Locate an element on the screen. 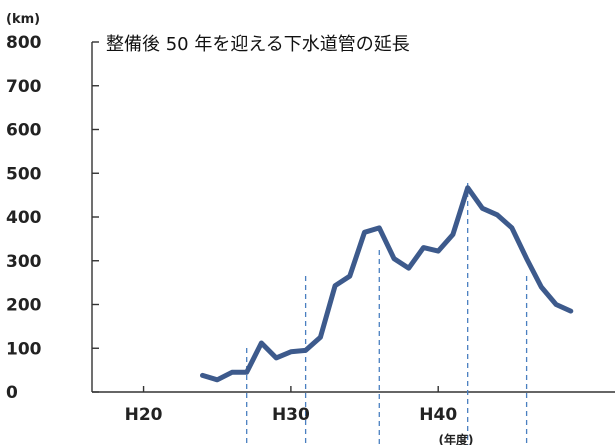  y-tick-label: 0 is located at coordinates (12, 393).